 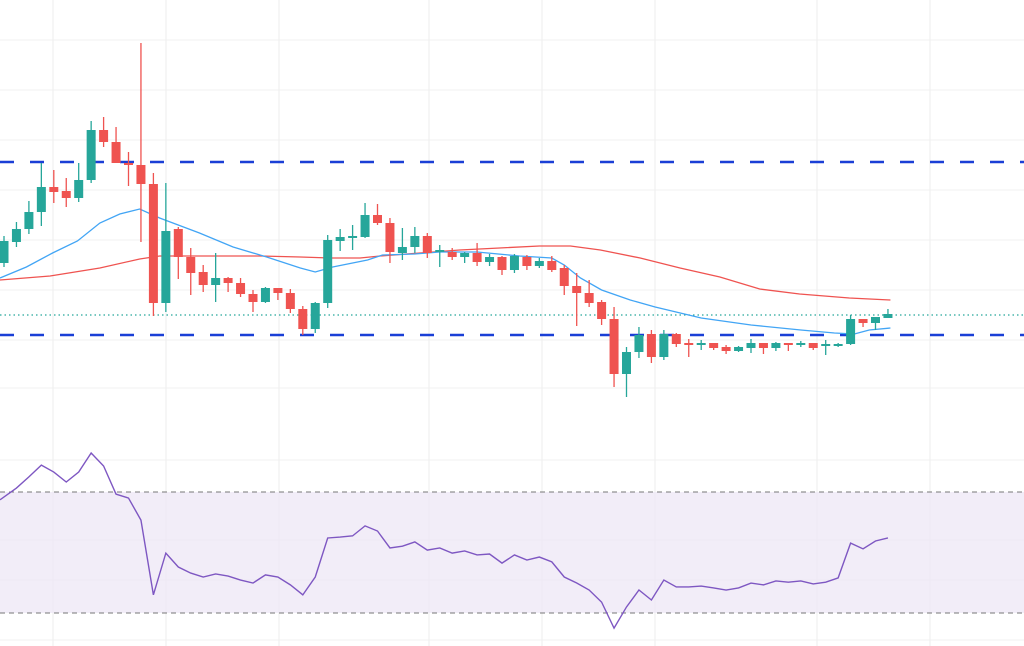 What do you see at coordinates (445, 273) in the screenshot?
I see `slow-moving-average` at bounding box center [445, 273].